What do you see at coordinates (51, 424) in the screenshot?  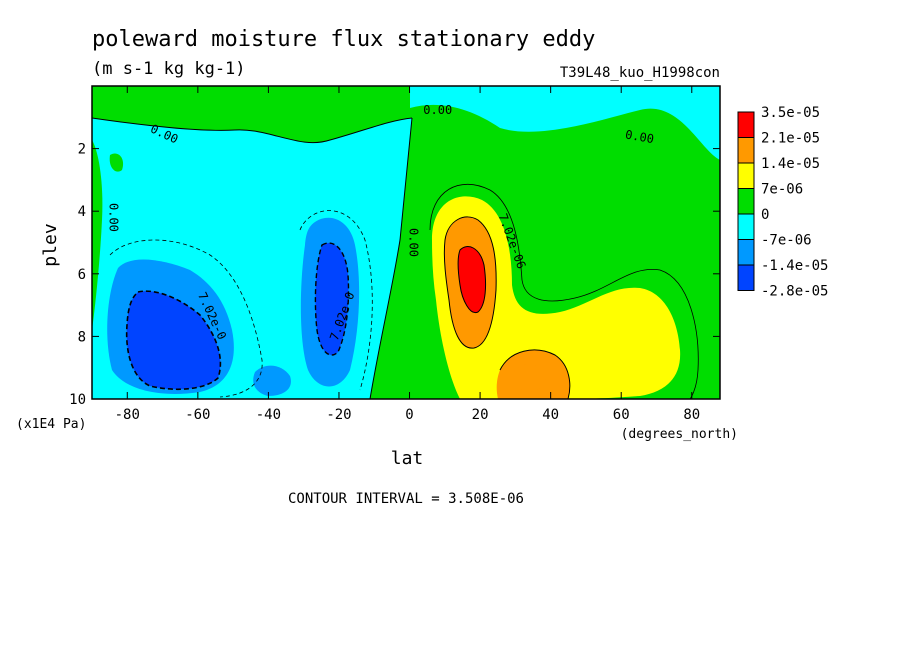 I see `y-axis-units: (x1E4 Pa)` at bounding box center [51, 424].